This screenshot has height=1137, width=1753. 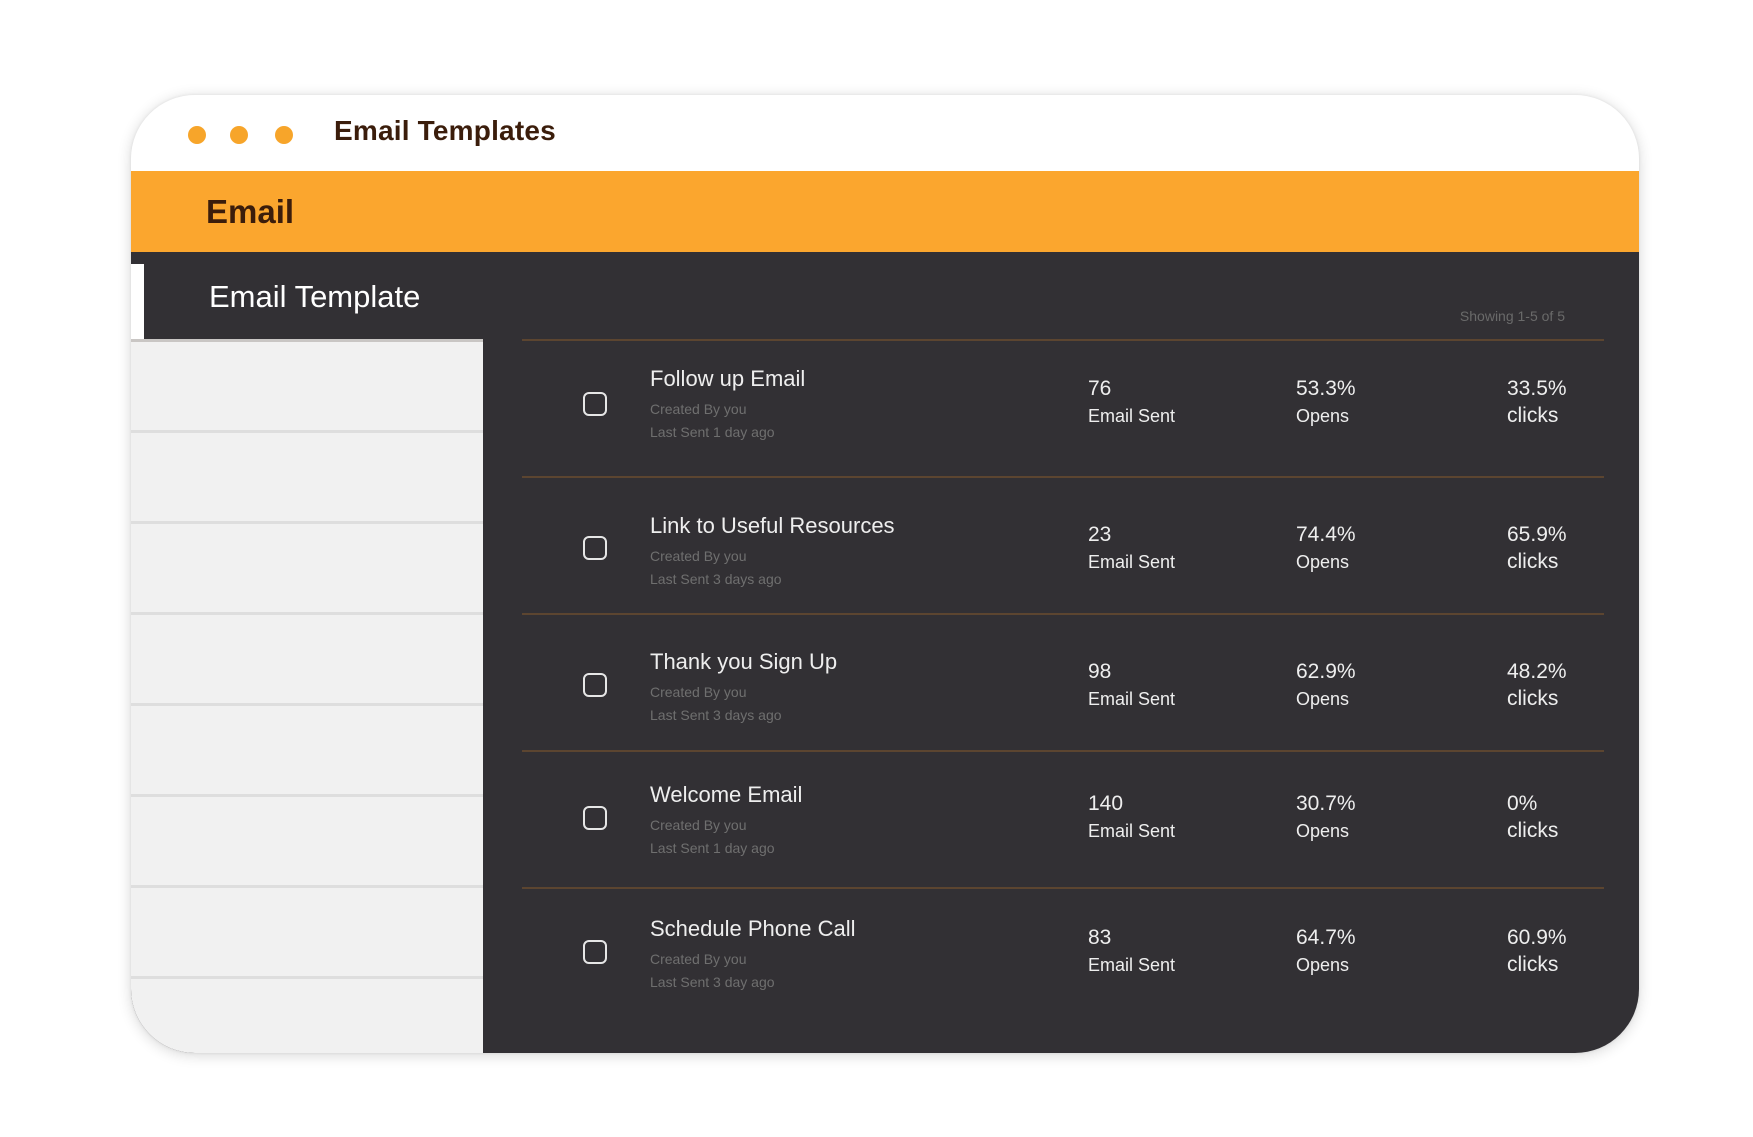 I want to click on emails-sent-value: 140, so click(x=1106, y=803).